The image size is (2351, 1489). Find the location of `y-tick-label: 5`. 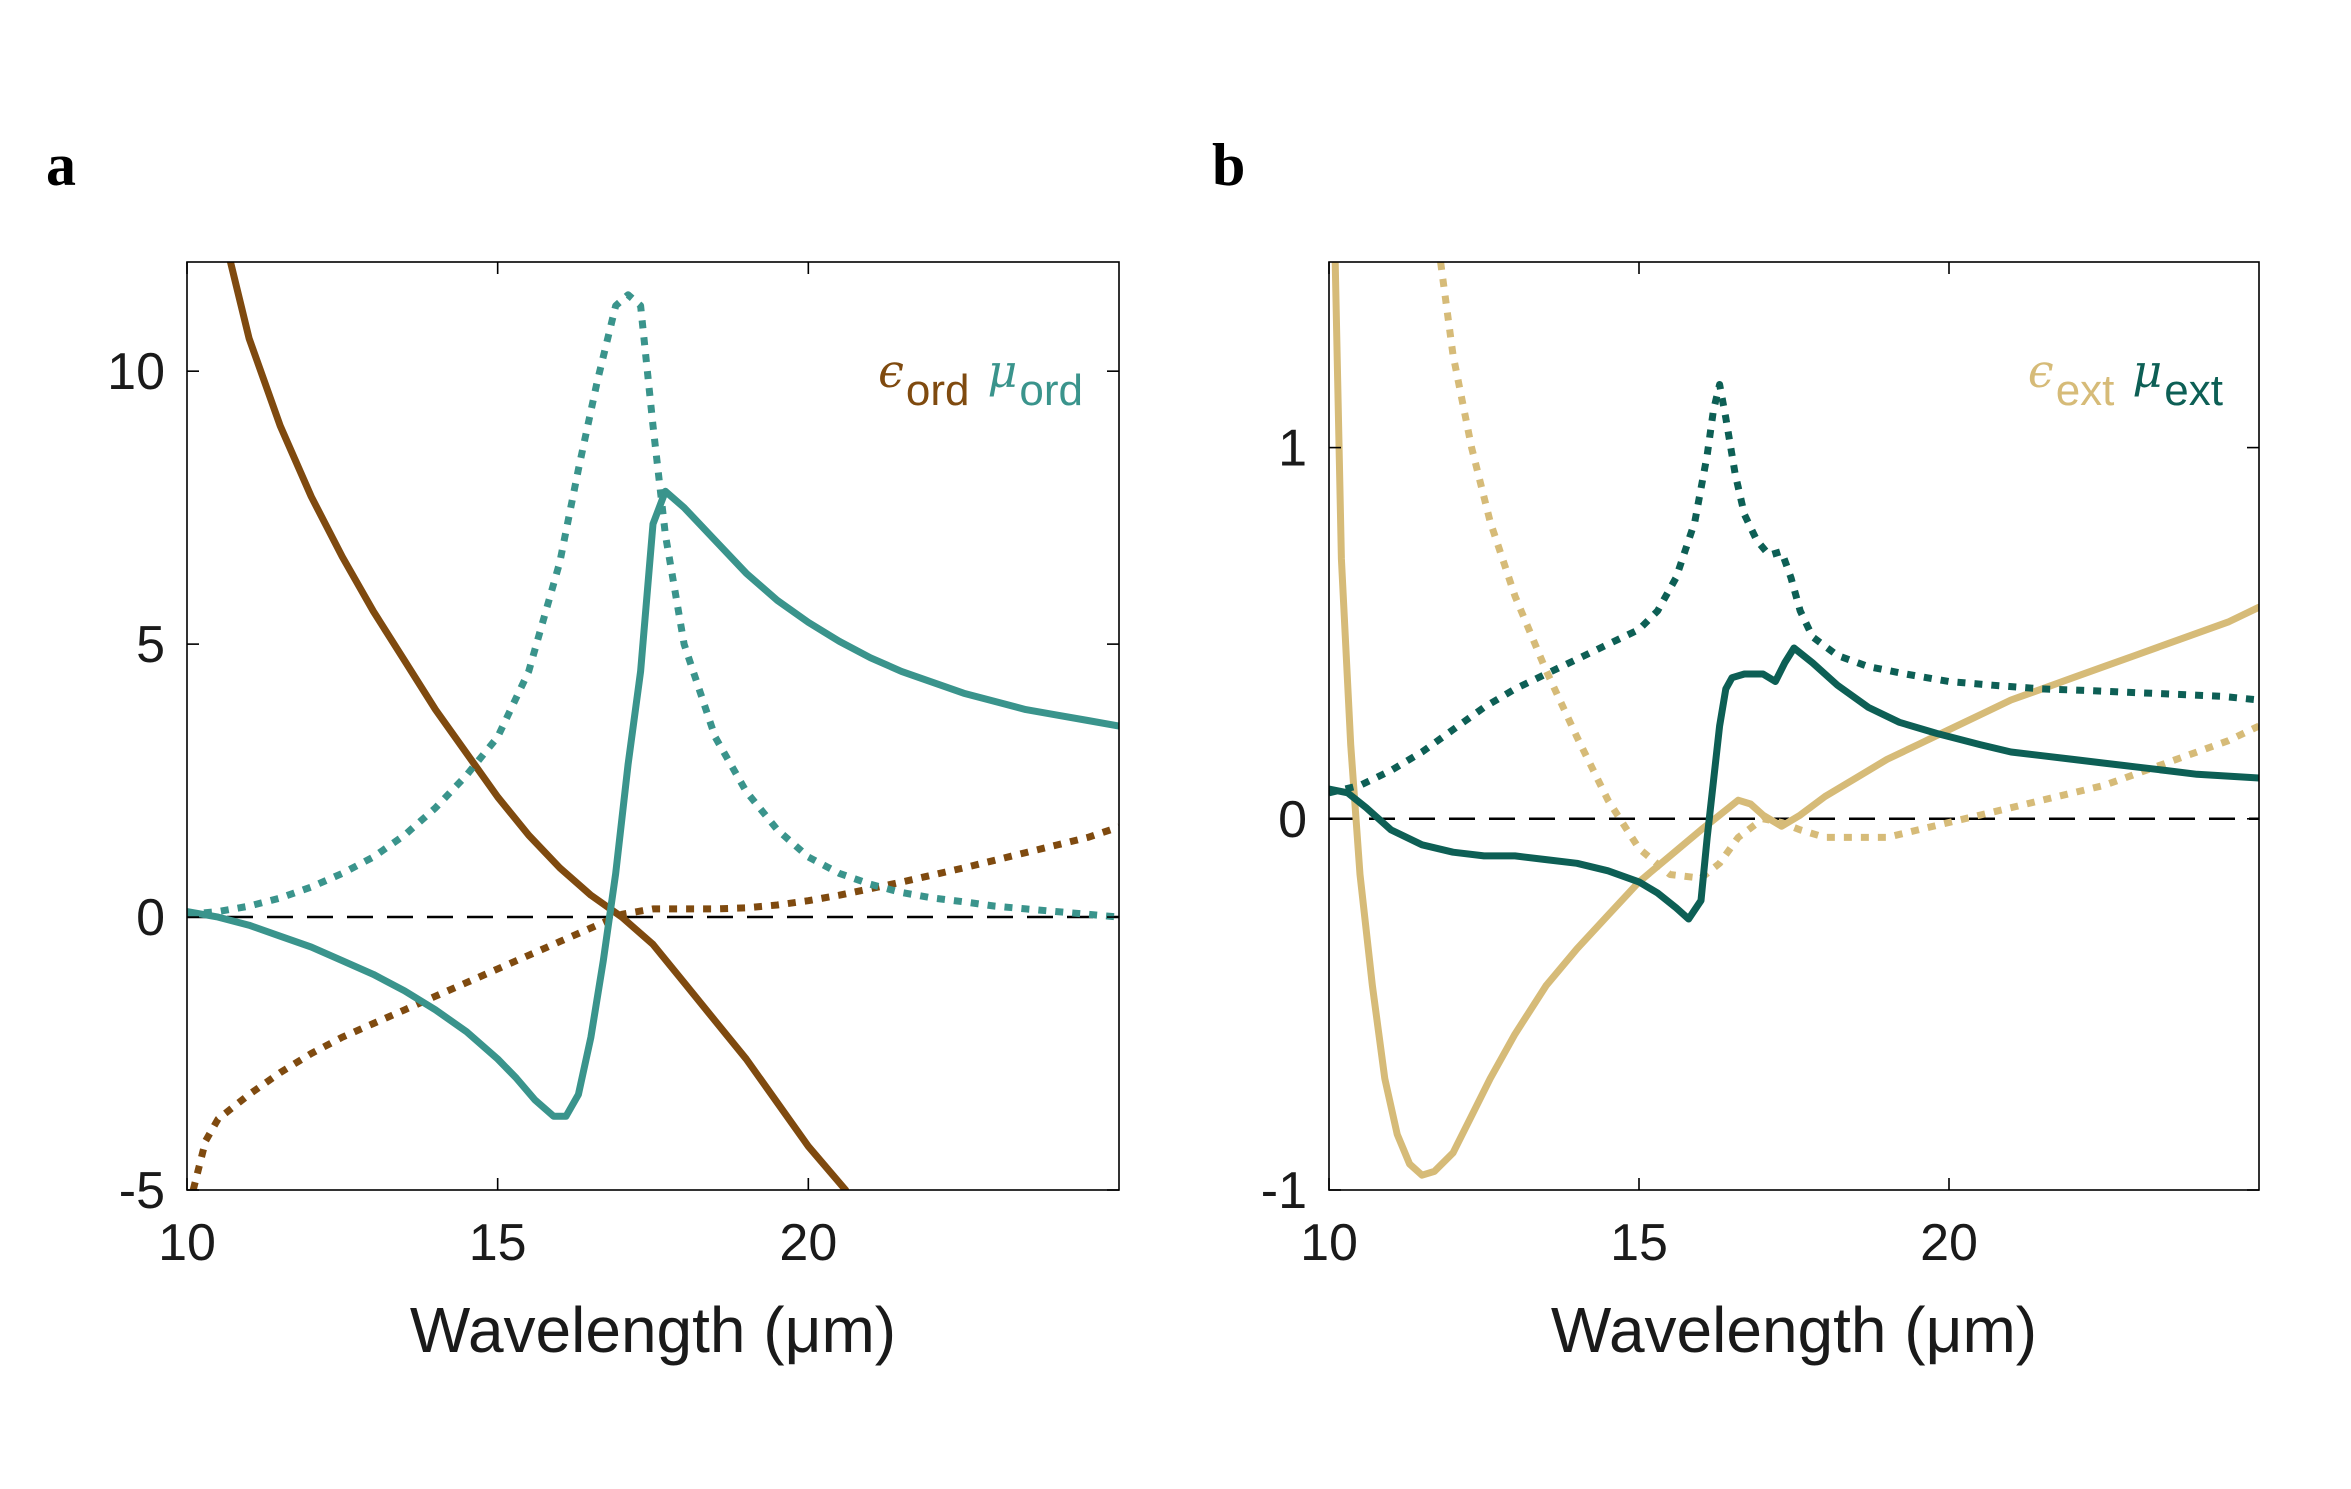

y-tick-label: 5 is located at coordinates (150, 645).